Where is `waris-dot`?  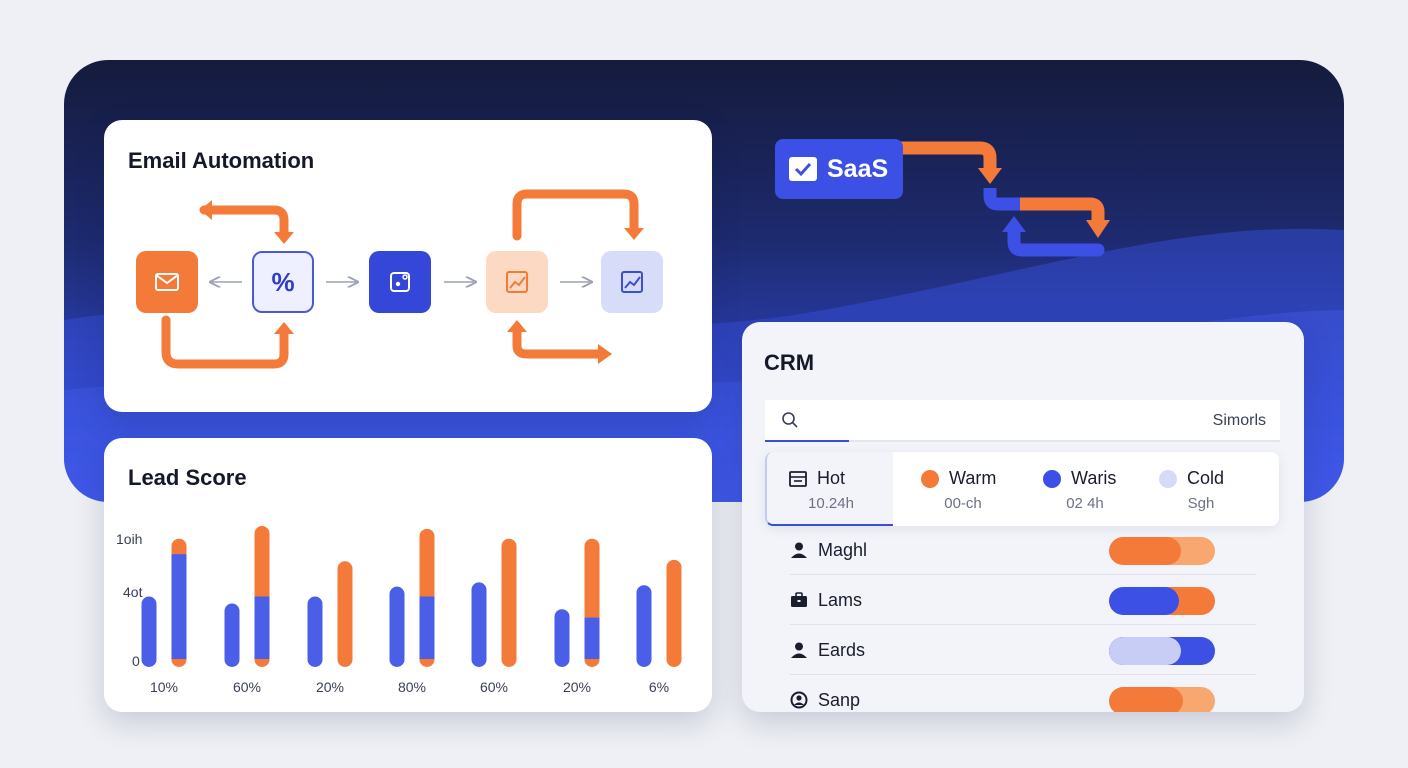
waris-dot is located at coordinates (1052, 478).